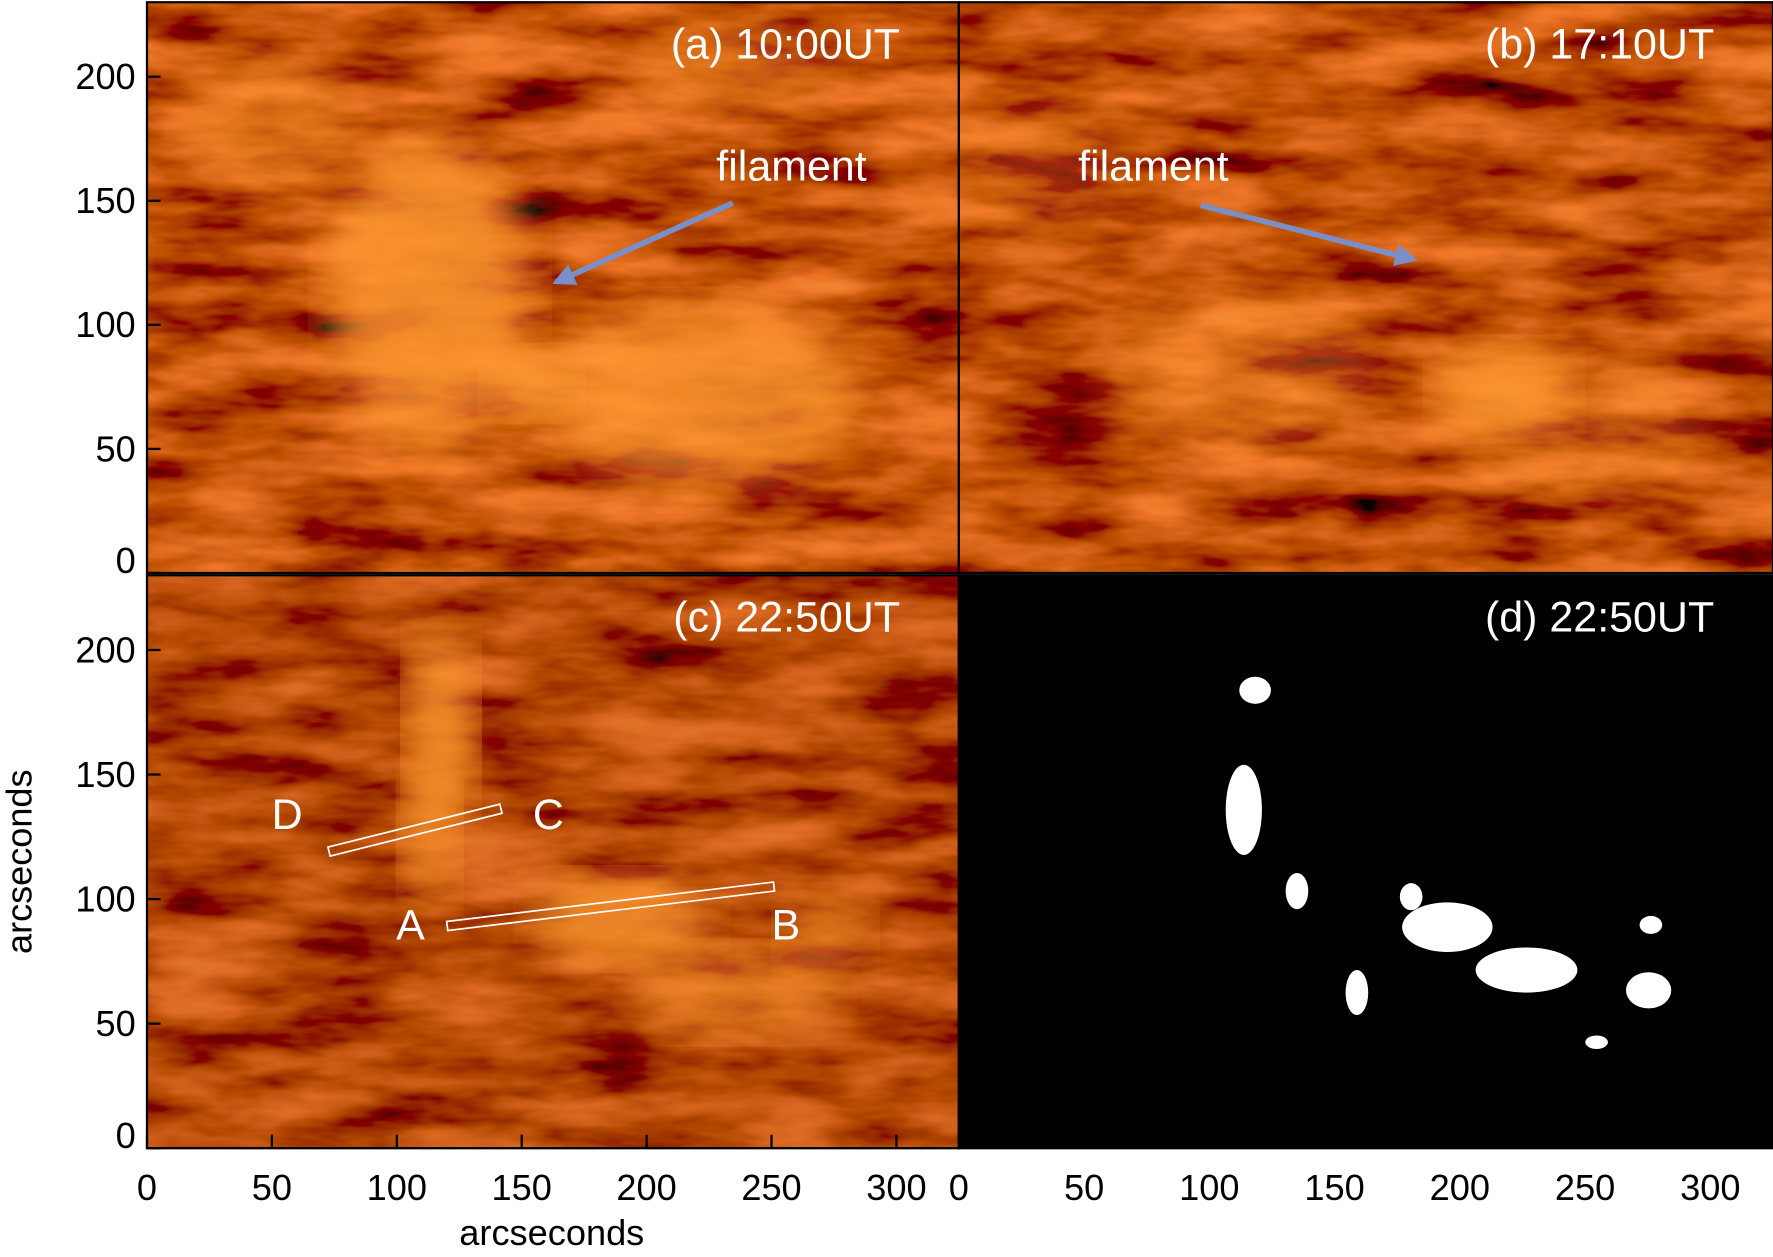  Describe the element at coordinates (20, 861) in the screenshot. I see `y-axis-label: arcseconds` at that location.